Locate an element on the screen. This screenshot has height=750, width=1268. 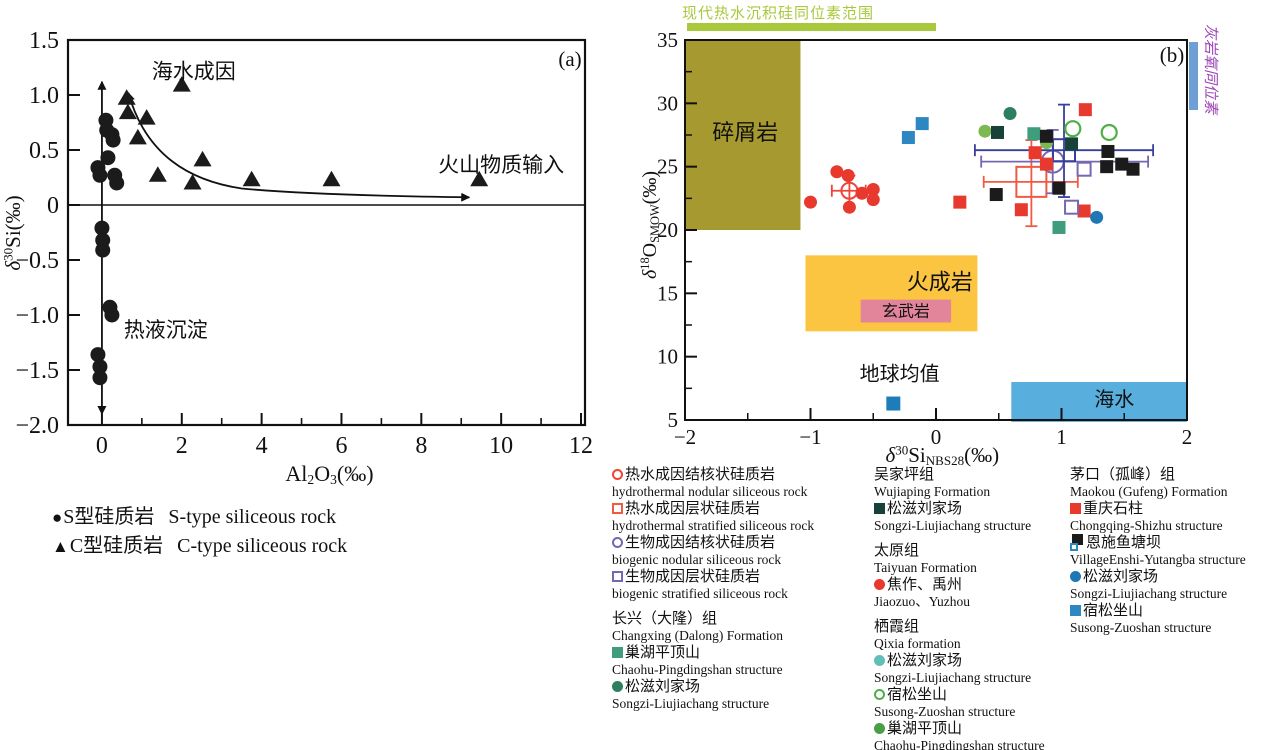
legend-a-item: ▲C型硅质岩 C-type siliceous rock is located at coordinates (199, 546).